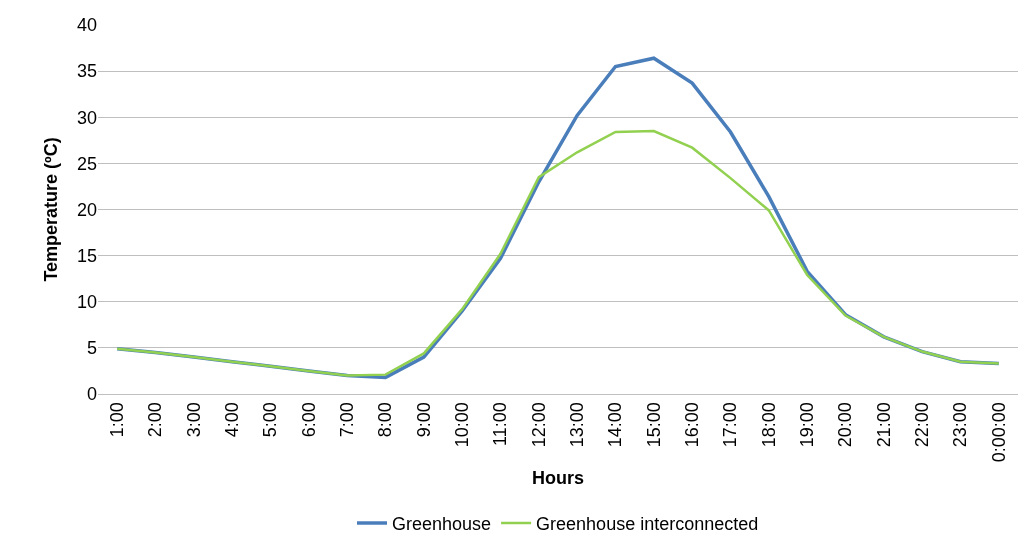  What do you see at coordinates (922, 425) in the screenshot?
I see `x-tick-label: 22:00` at bounding box center [922, 425].